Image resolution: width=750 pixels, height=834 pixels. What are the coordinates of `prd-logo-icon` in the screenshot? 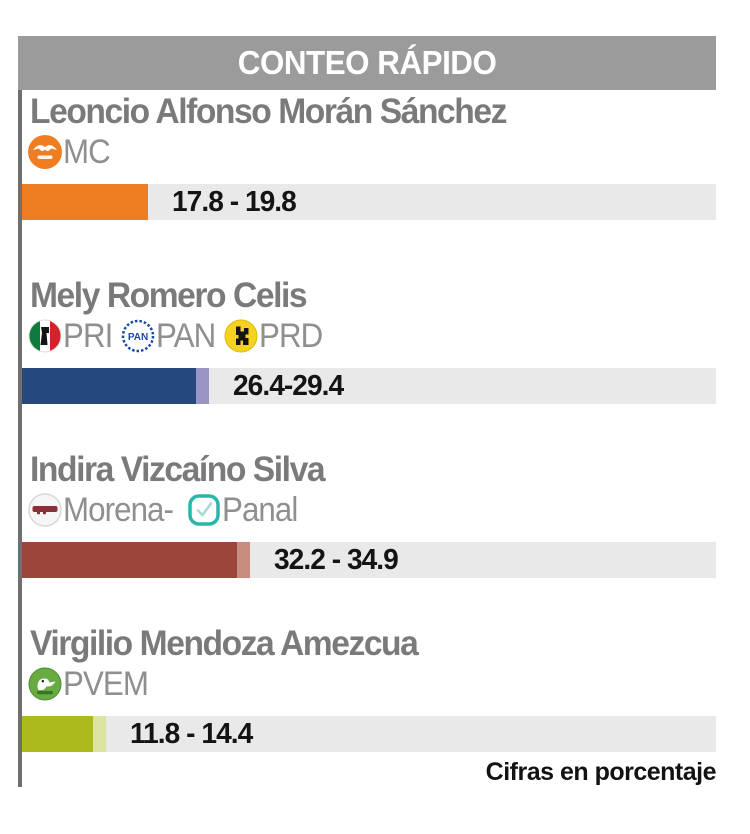 It's located at (241, 336).